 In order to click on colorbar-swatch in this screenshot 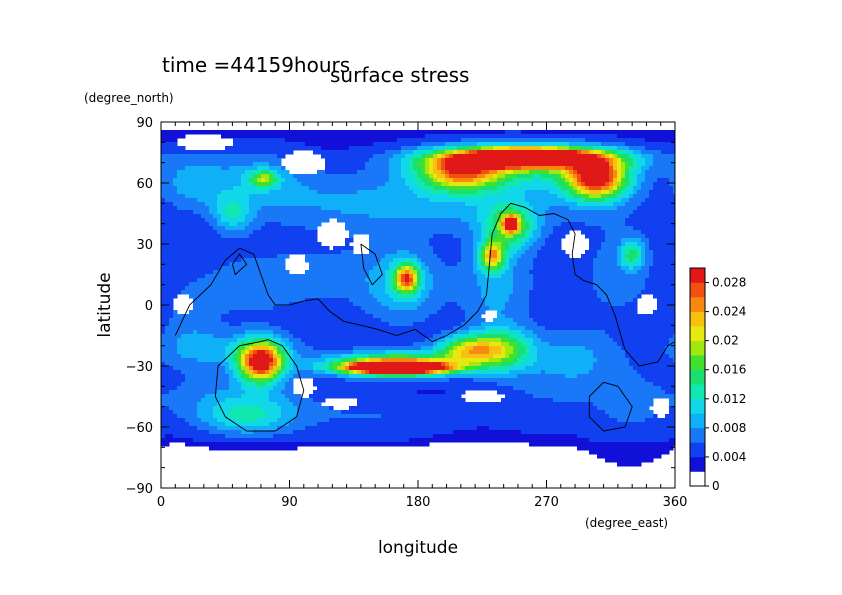, I will do `click(697, 333)`.